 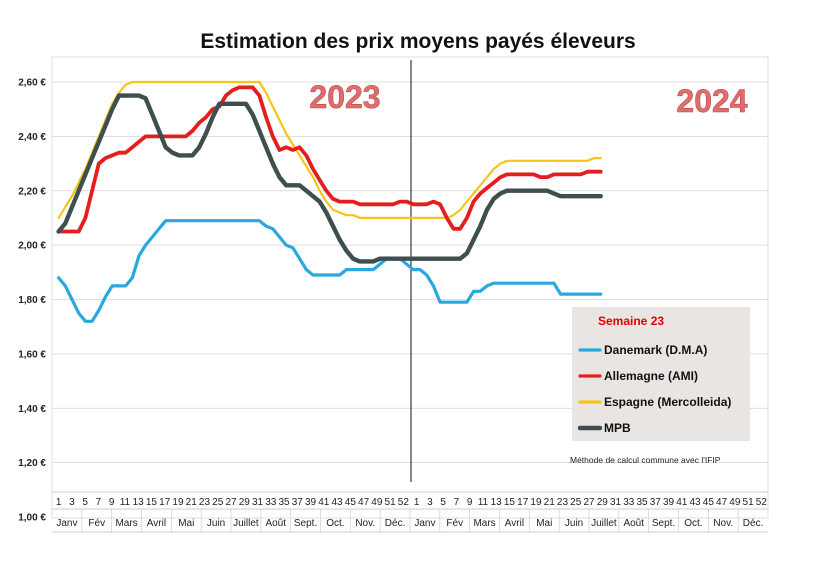 What do you see at coordinates (544, 523) in the screenshot?
I see `month-label: Mai` at bounding box center [544, 523].